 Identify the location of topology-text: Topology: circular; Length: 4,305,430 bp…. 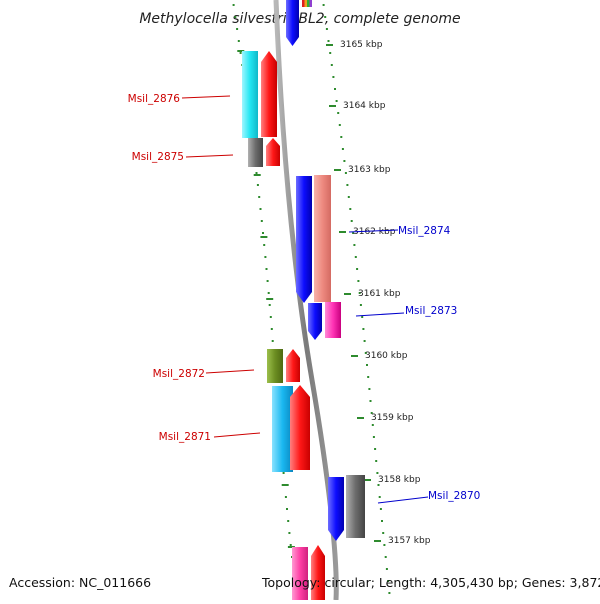
(431, 582).